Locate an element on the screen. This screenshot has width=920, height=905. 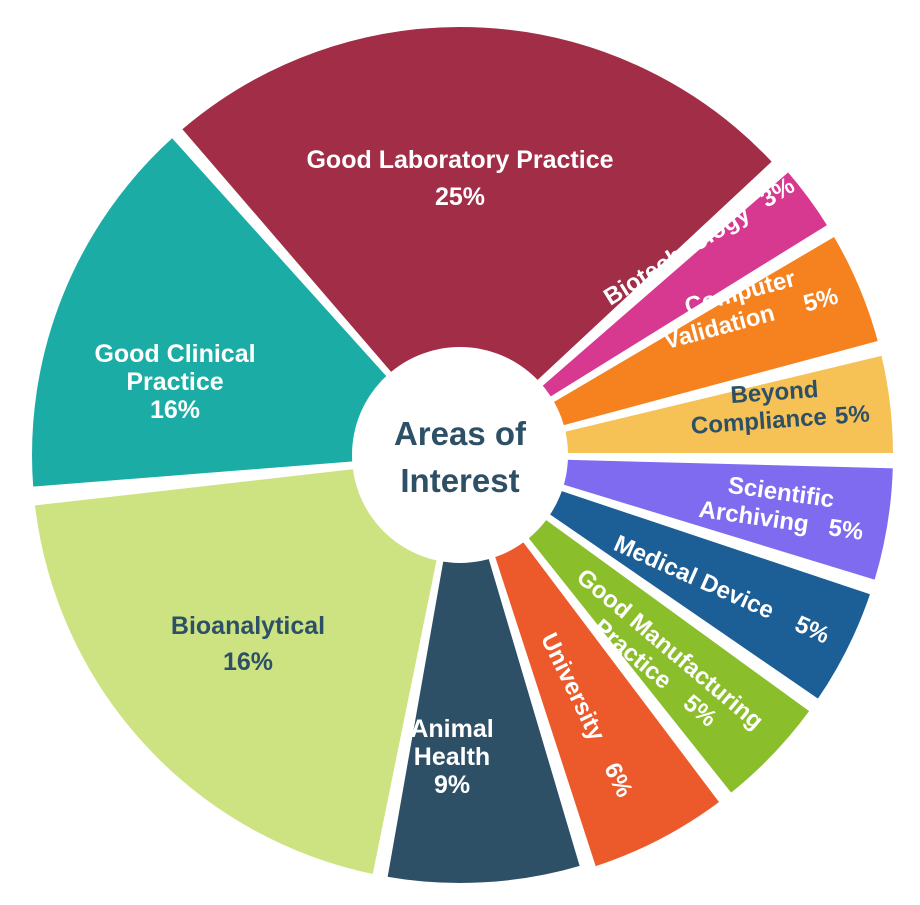
slice-meddev is located at coordinates (666, 578).